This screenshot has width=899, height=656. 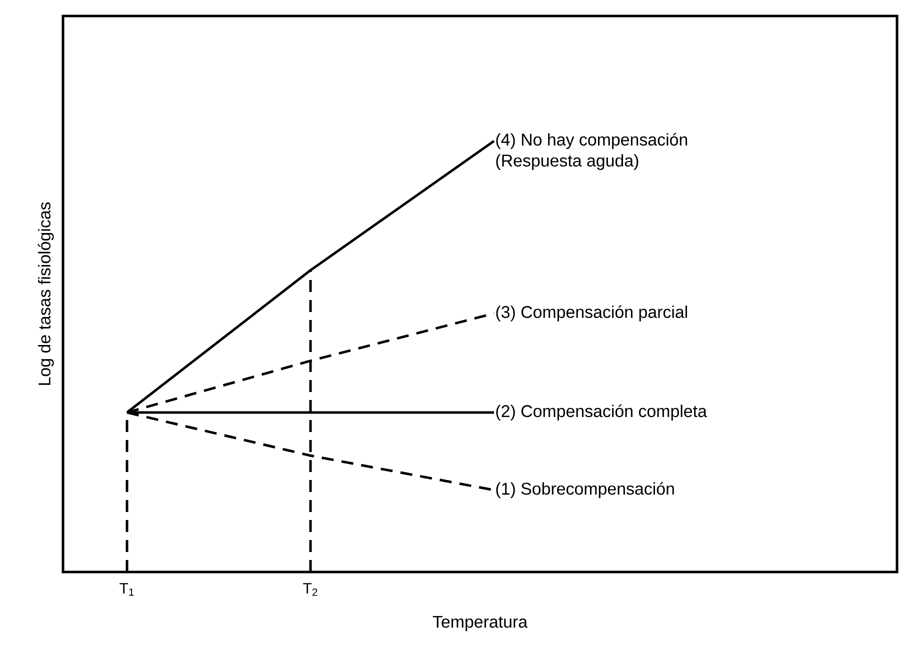 What do you see at coordinates (591, 313) in the screenshot?
I see `series-label: (3) Compensación parcial` at bounding box center [591, 313].